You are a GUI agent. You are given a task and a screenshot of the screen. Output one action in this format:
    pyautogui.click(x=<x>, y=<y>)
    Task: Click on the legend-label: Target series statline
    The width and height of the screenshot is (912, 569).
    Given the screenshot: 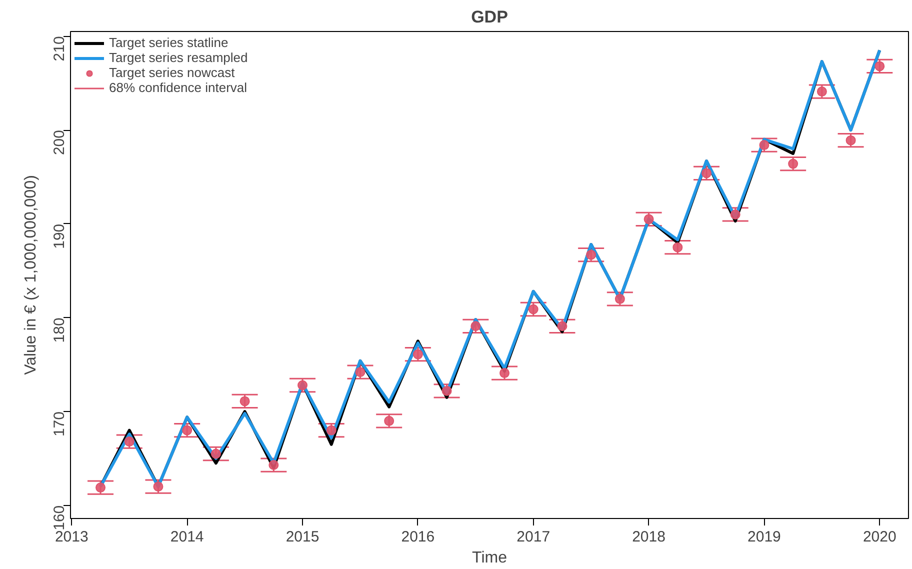 What is the action you would take?
    pyautogui.click(x=168, y=42)
    